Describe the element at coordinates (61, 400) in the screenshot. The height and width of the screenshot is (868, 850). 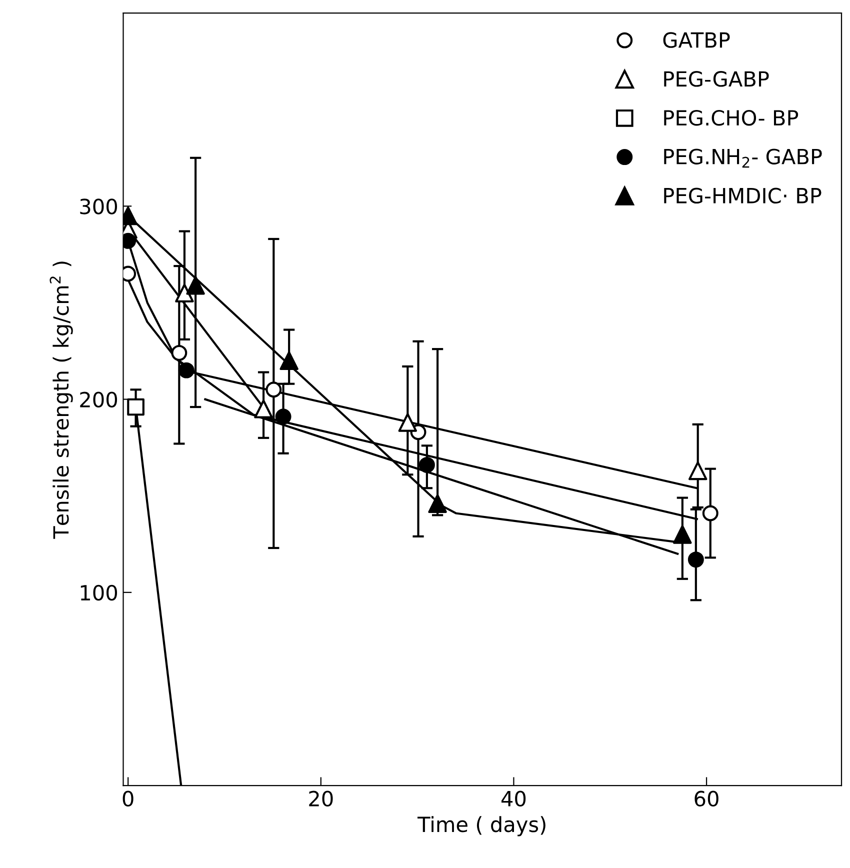
I see `y-axis-title: Tensile strength ( kg/cm$^{2}$ )` at that location.